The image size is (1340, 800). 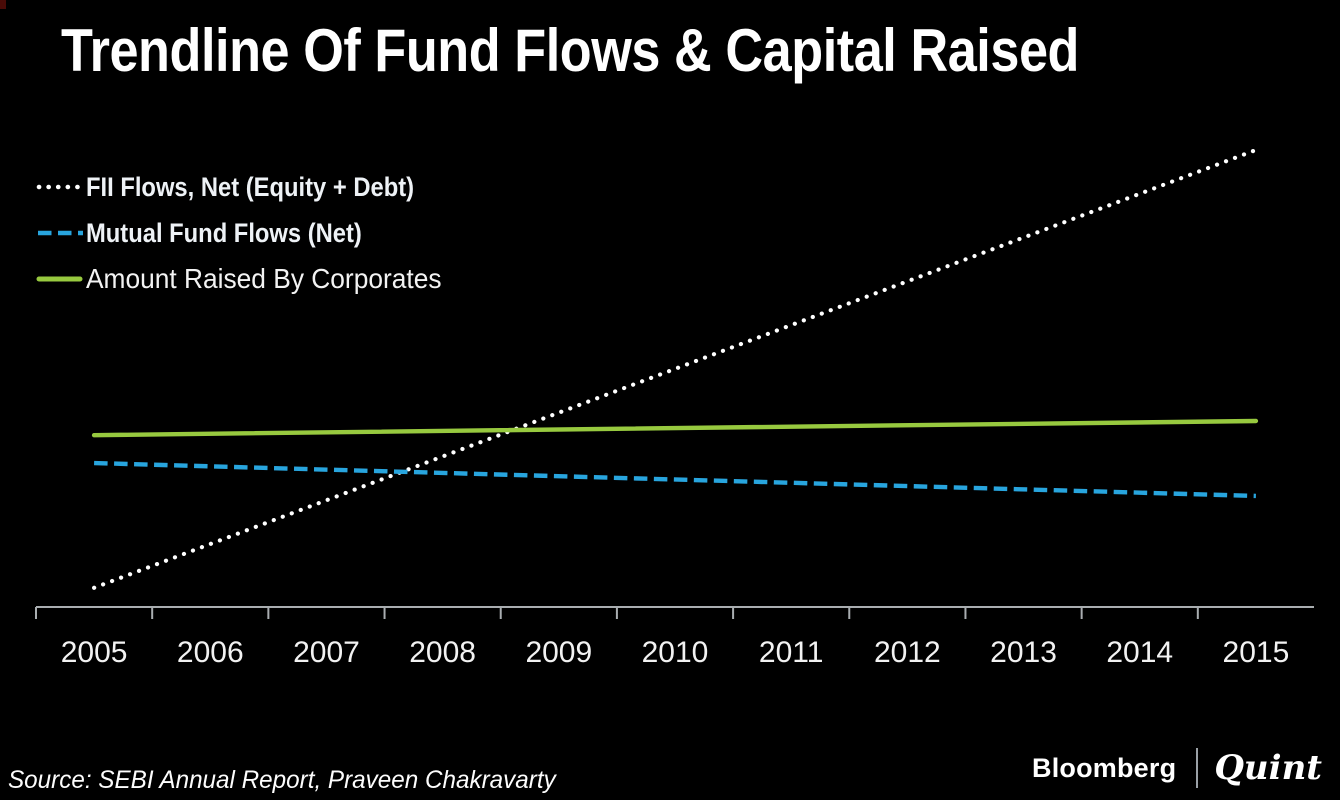 I want to click on quint-wordmark: Quint, so click(x=1268, y=768).